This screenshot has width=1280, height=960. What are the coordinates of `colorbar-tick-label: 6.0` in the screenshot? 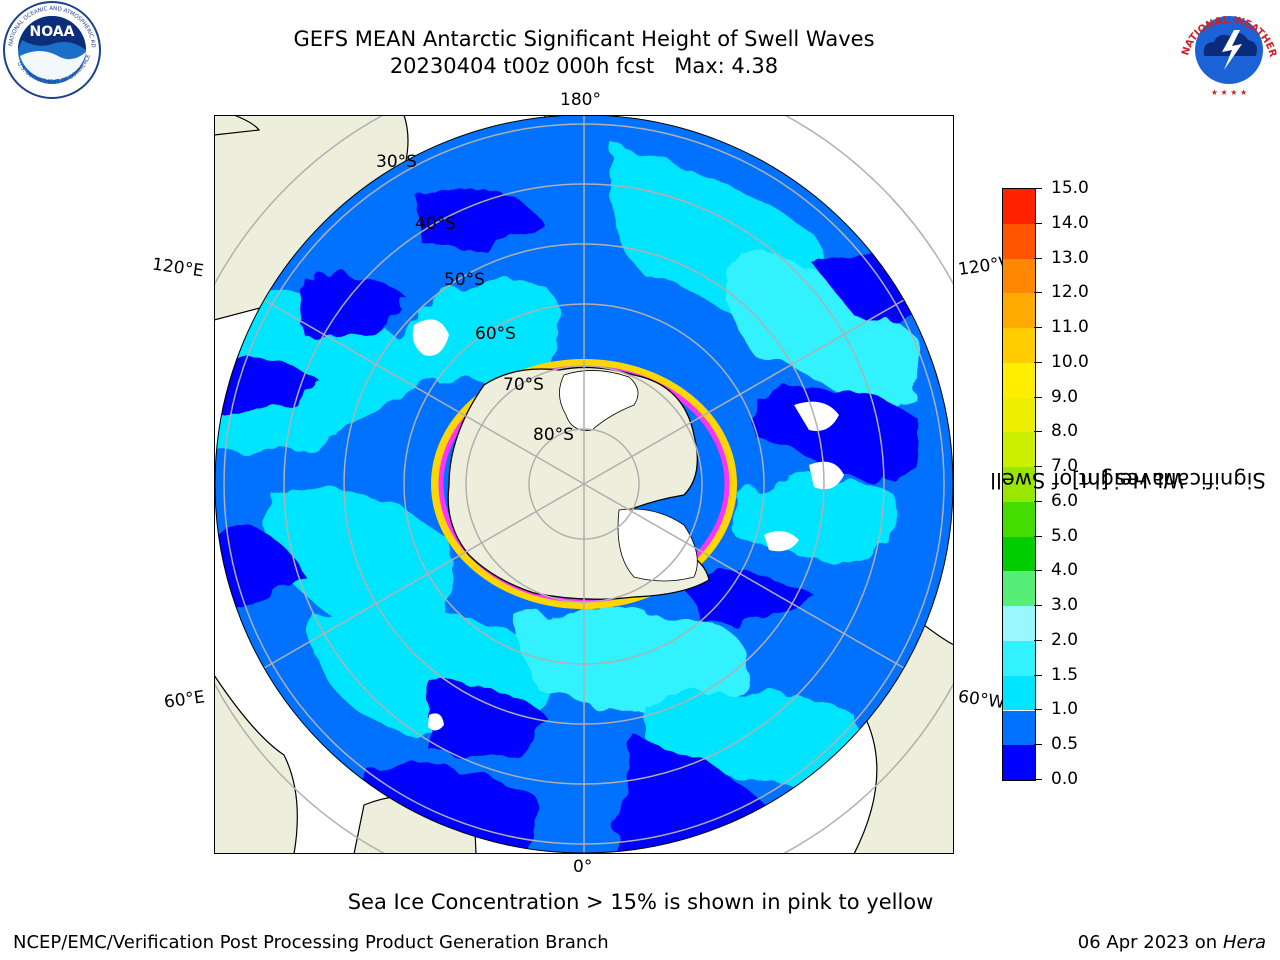 It's located at (1065, 500).